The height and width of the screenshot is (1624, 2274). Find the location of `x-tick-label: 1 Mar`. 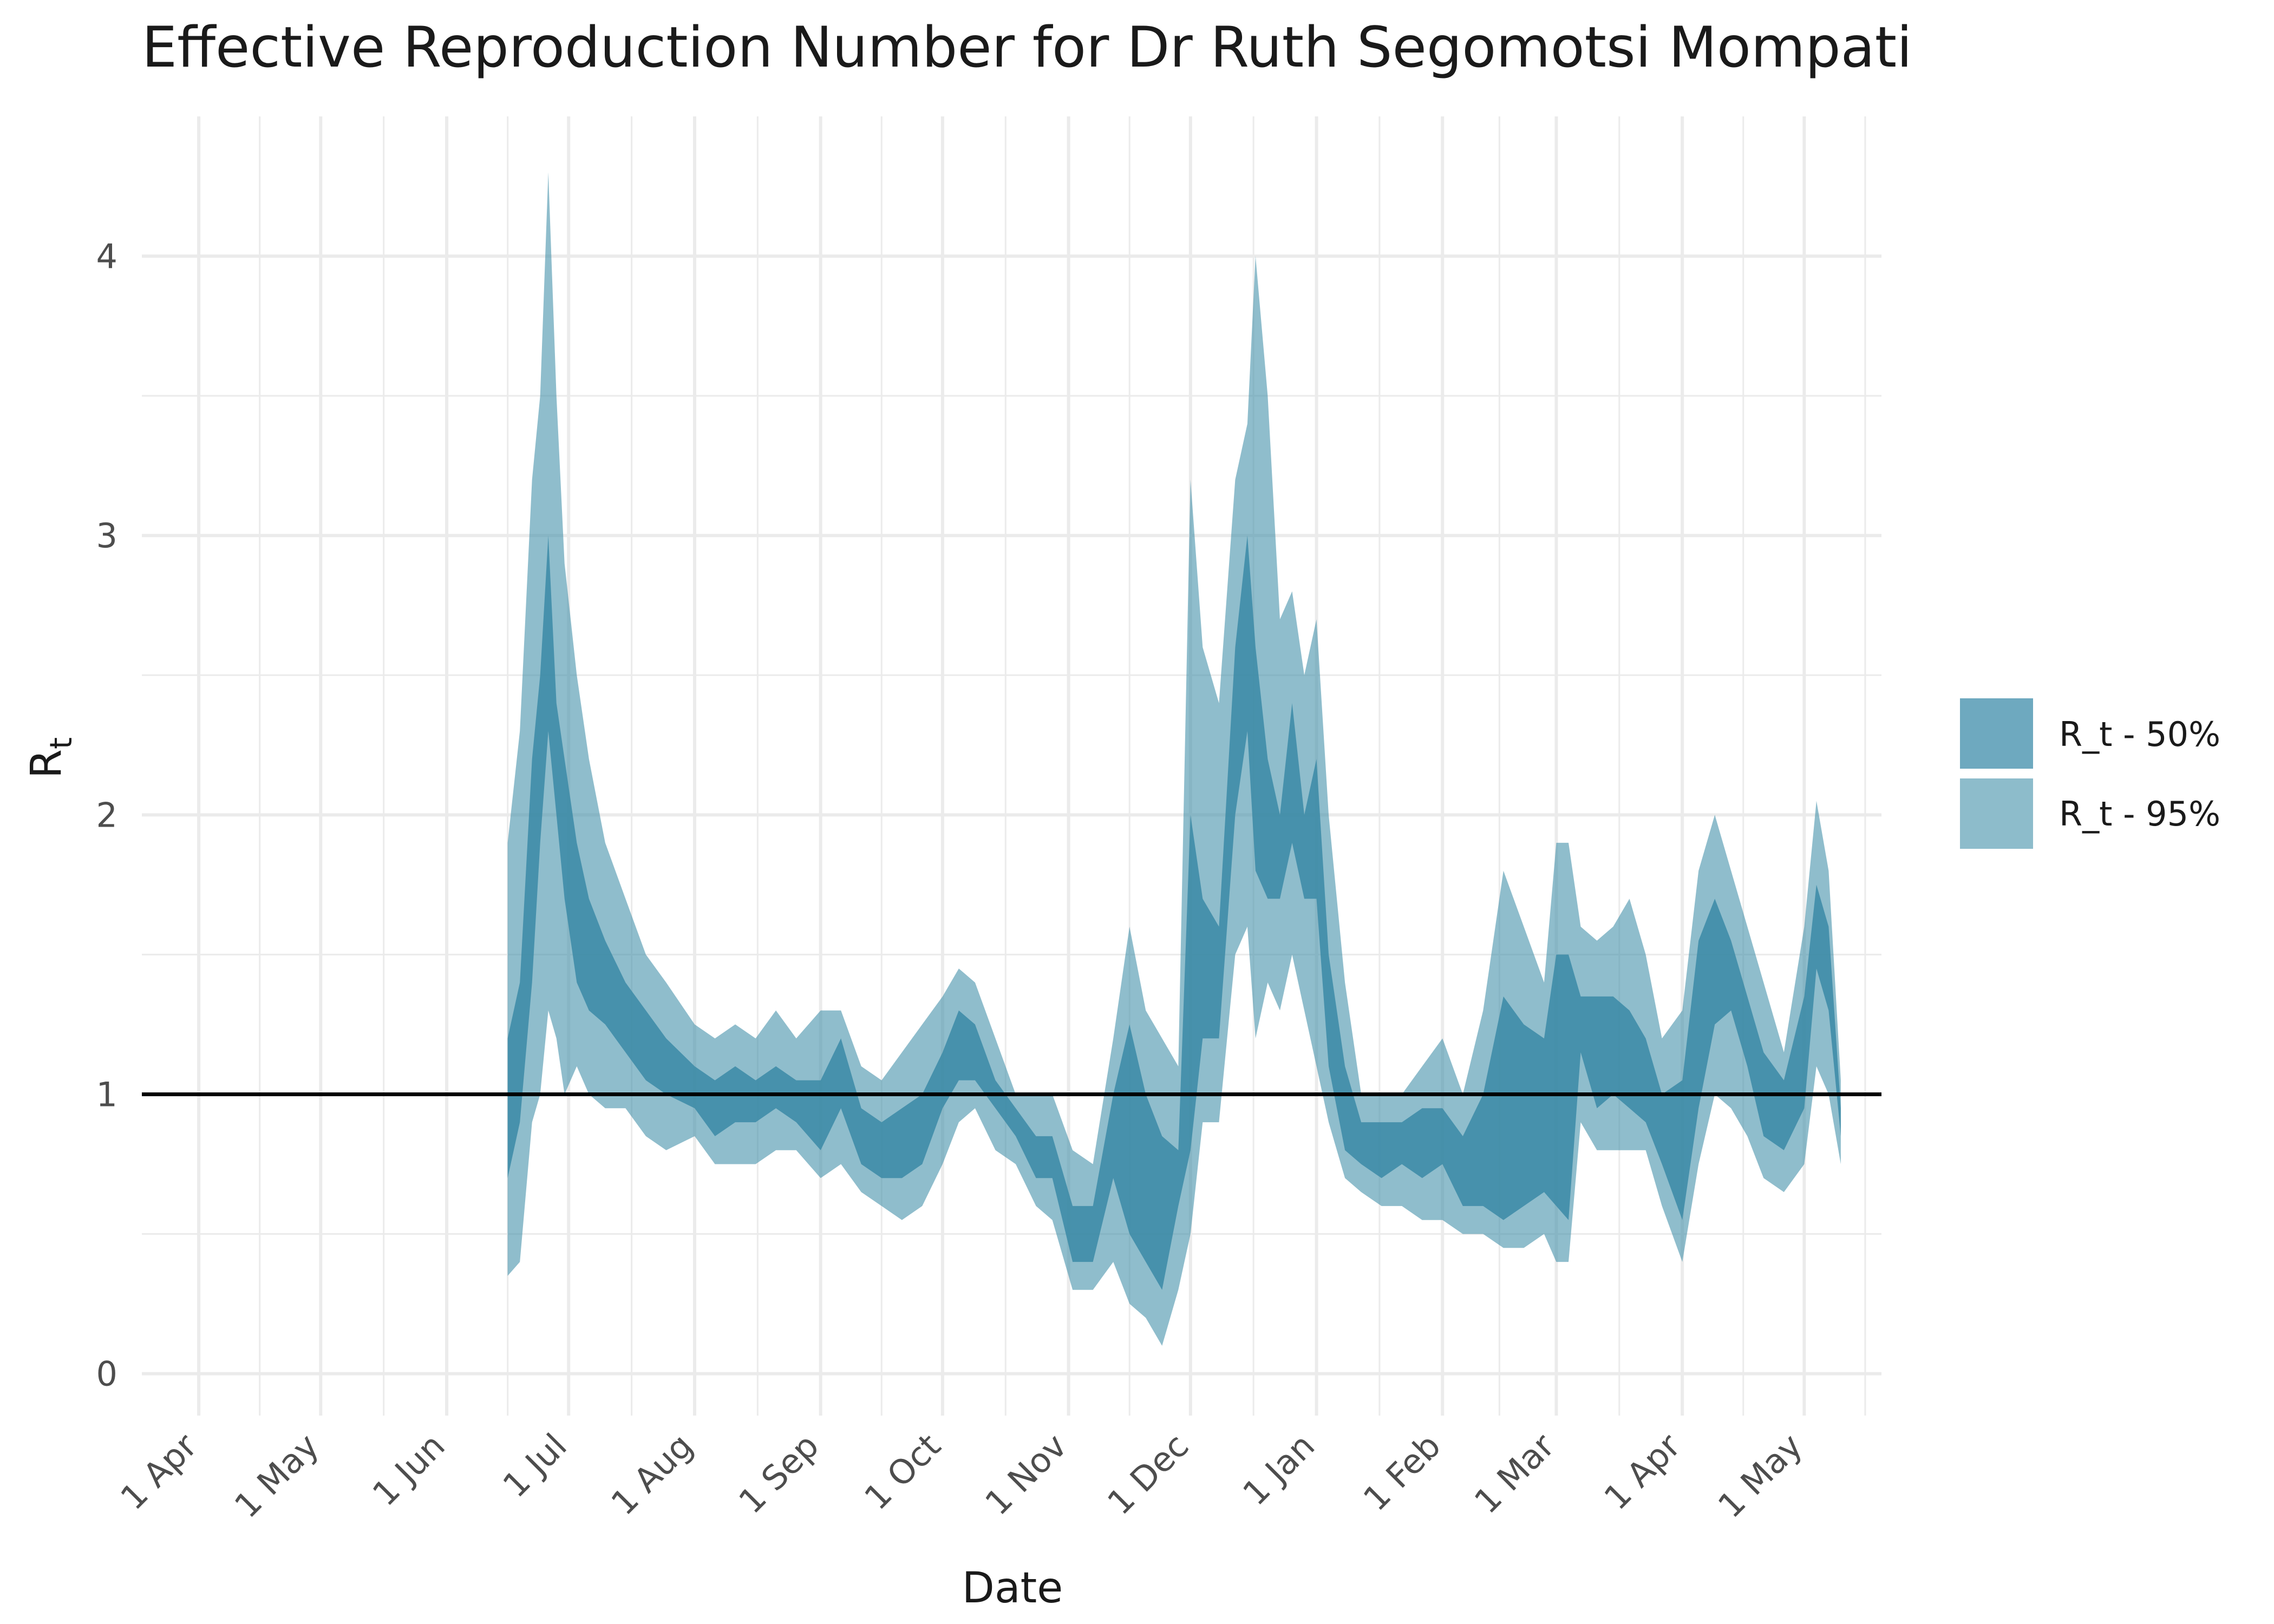

x-tick-label: 1 Mar is located at coordinates (1515, 1474).